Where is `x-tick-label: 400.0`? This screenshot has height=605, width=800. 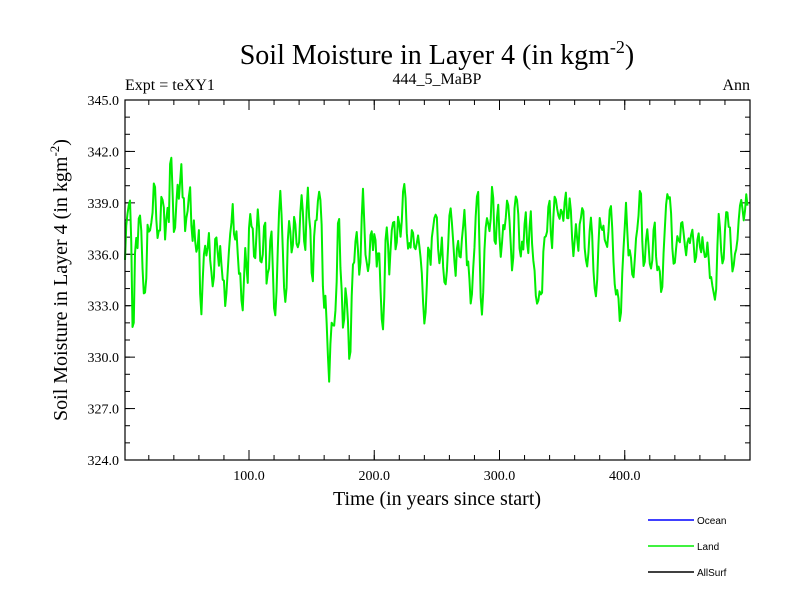
x-tick-label: 400.0 is located at coordinates (625, 476).